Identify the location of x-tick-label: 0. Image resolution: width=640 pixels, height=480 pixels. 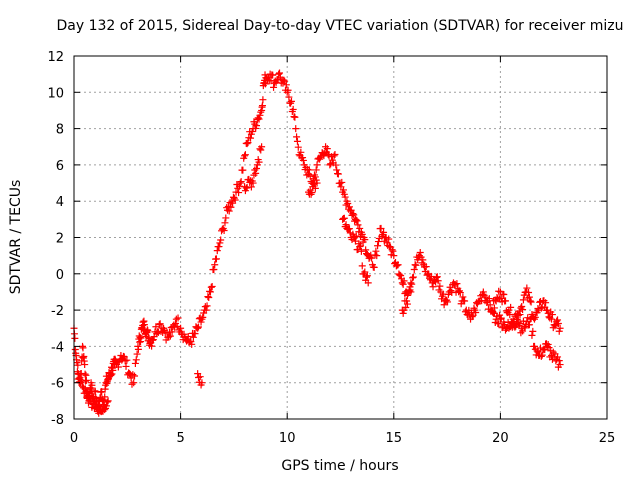
(74, 438).